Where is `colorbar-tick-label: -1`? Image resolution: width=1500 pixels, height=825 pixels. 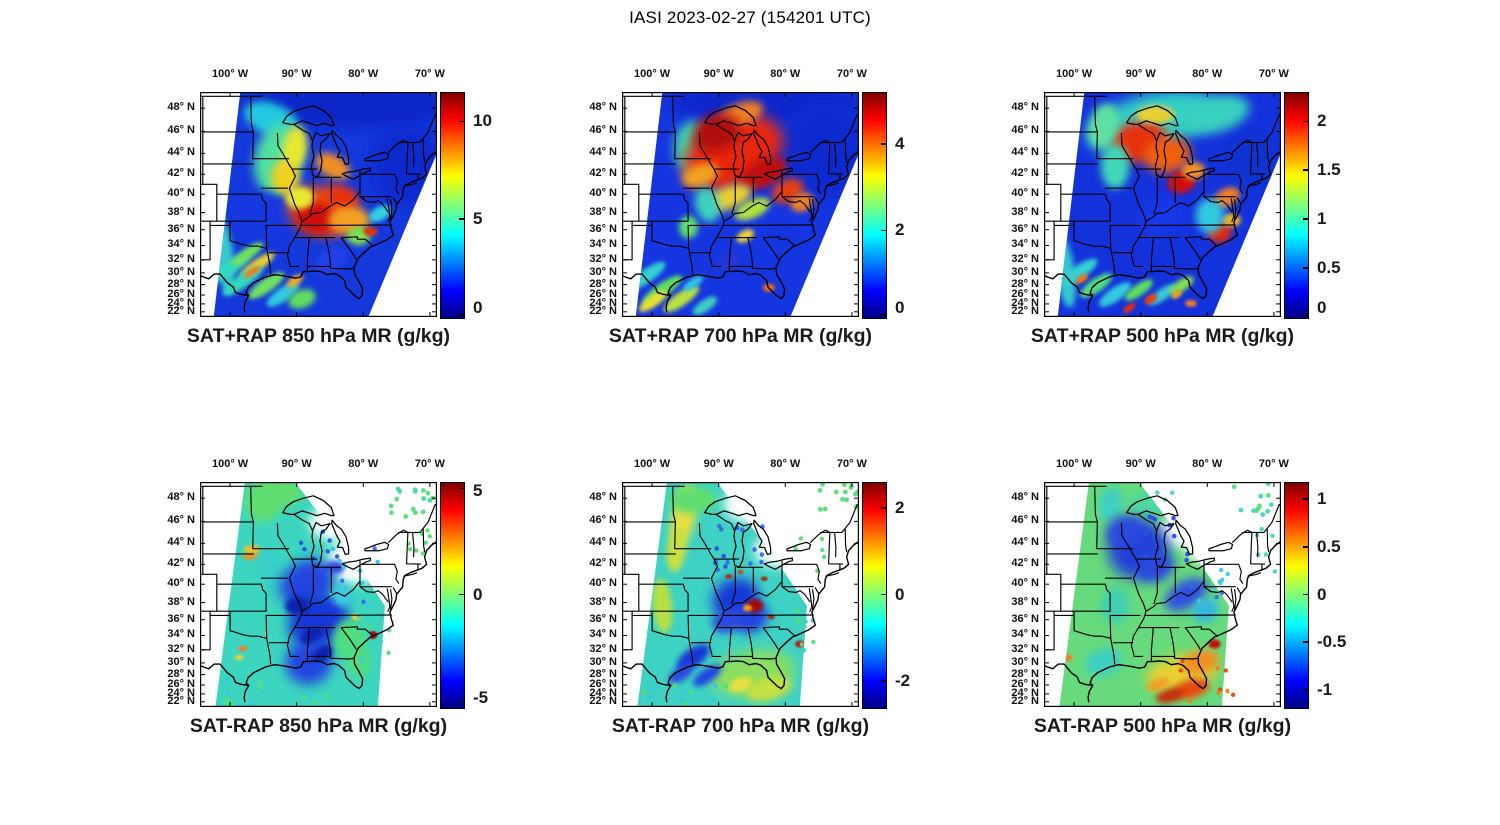
colorbar-tick-label: -1 is located at coordinates (1325, 689).